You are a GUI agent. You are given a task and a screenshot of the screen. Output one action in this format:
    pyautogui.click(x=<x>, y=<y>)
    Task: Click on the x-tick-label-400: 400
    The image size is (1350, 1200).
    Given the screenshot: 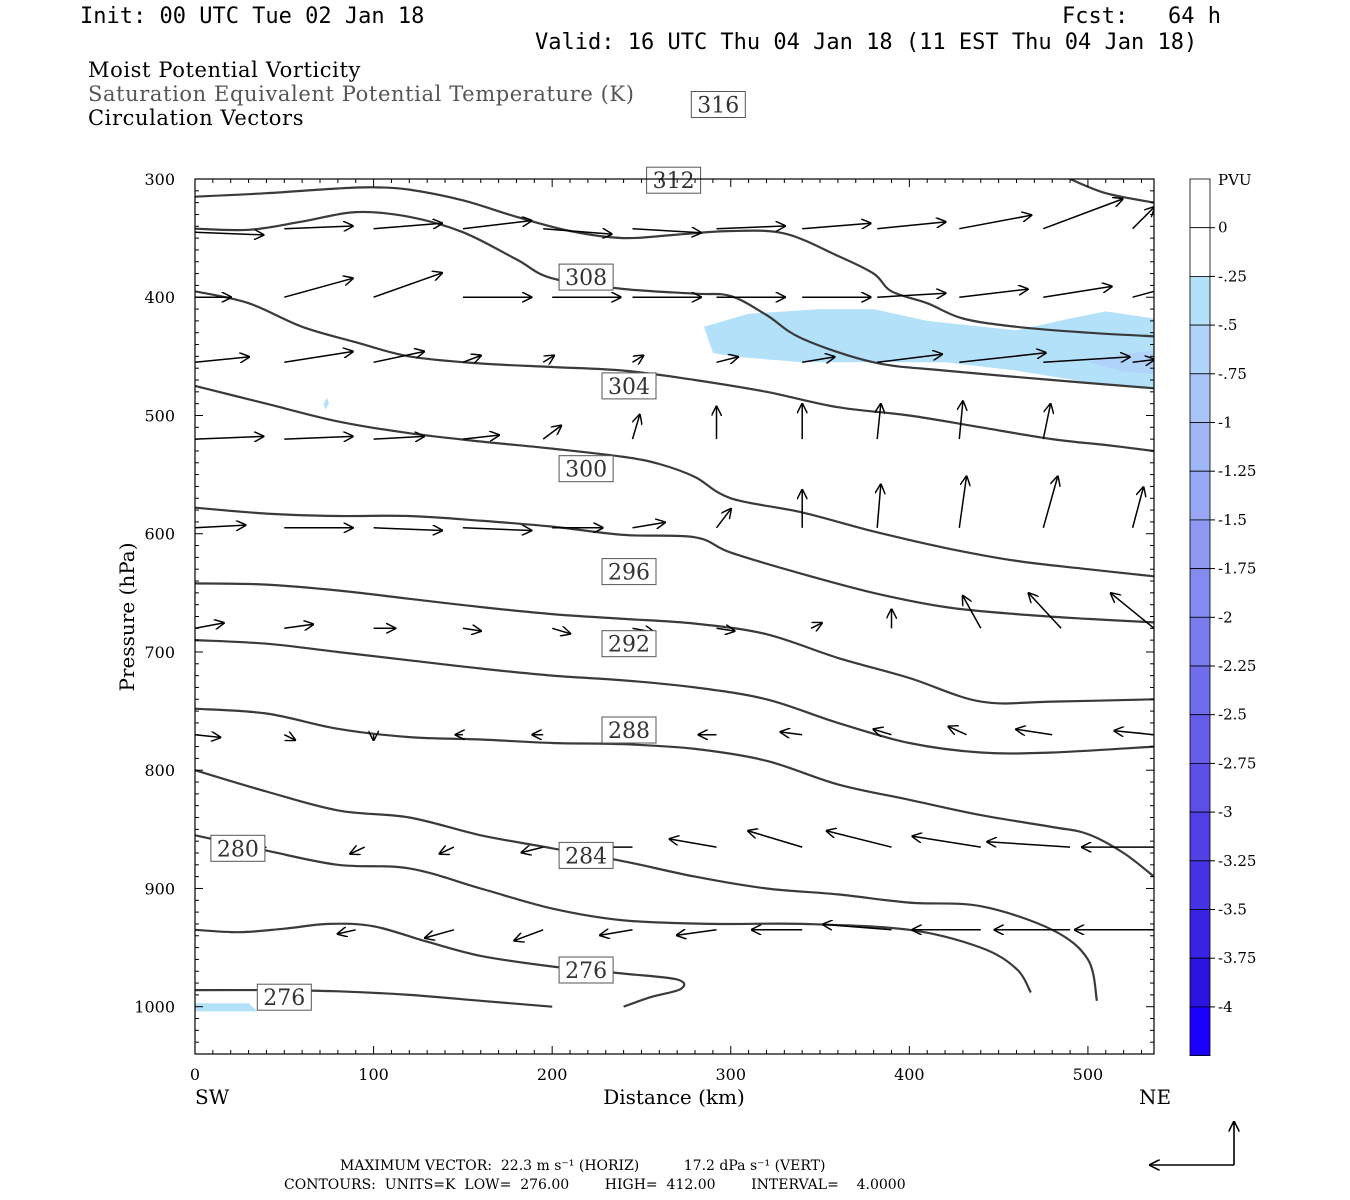 What is the action you would take?
    pyautogui.click(x=909, y=1074)
    